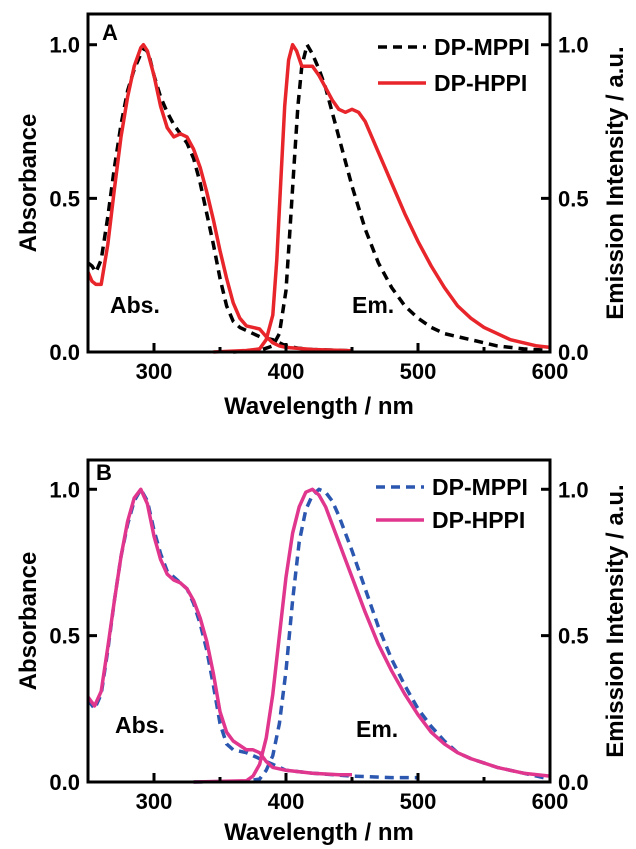 This screenshot has width=636, height=849. I want to click on panel-label-a: A, so click(110, 32).